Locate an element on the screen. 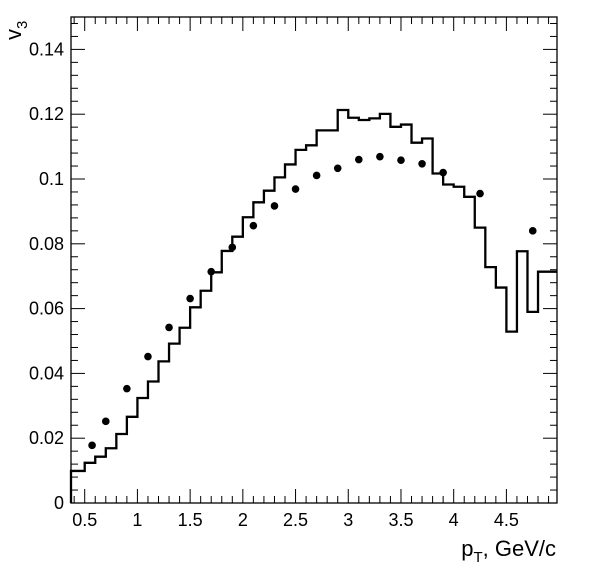  y-tick-label: 0.04 is located at coordinates (46, 373).